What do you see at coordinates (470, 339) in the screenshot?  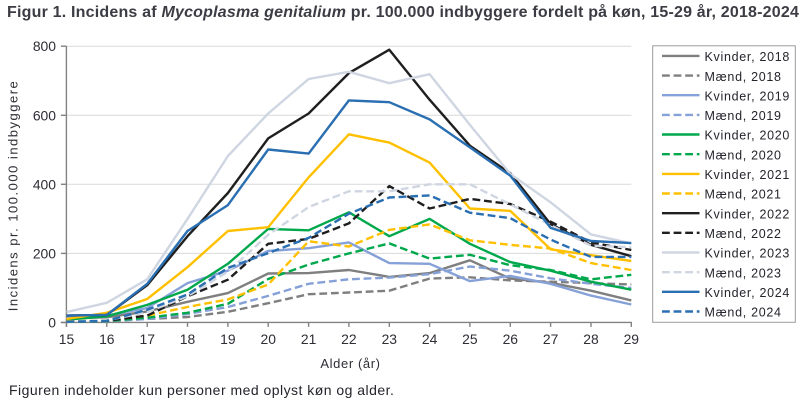 I see `svg-text: 25` at bounding box center [470, 339].